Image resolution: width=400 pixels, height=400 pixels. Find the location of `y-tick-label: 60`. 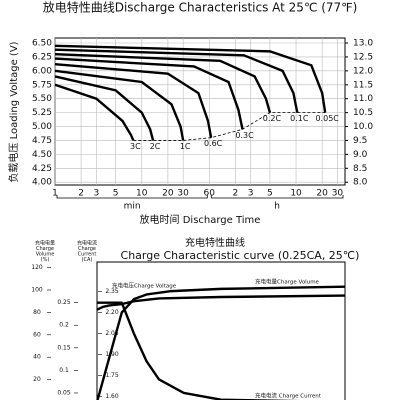

y-tick-label: 60 is located at coordinates (37, 334).